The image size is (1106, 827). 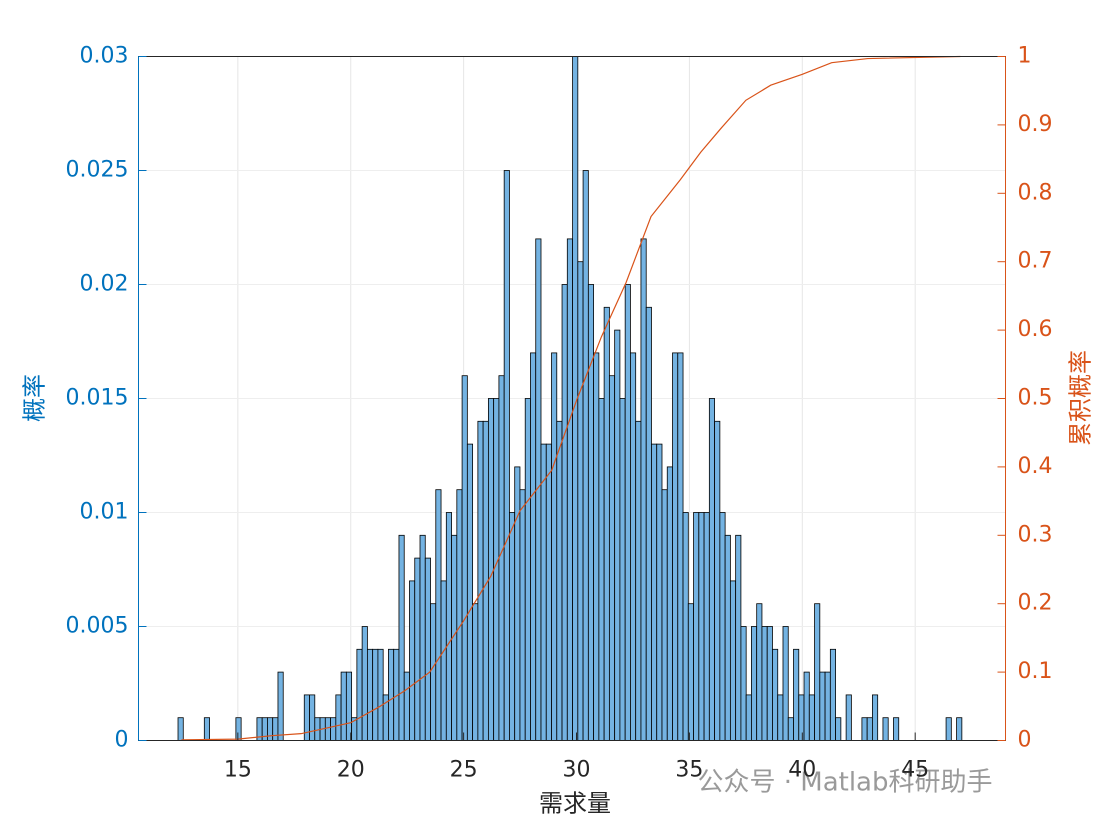 What do you see at coordinates (802, 770) in the screenshot?
I see `x-tick-label: 40` at bounding box center [802, 770].